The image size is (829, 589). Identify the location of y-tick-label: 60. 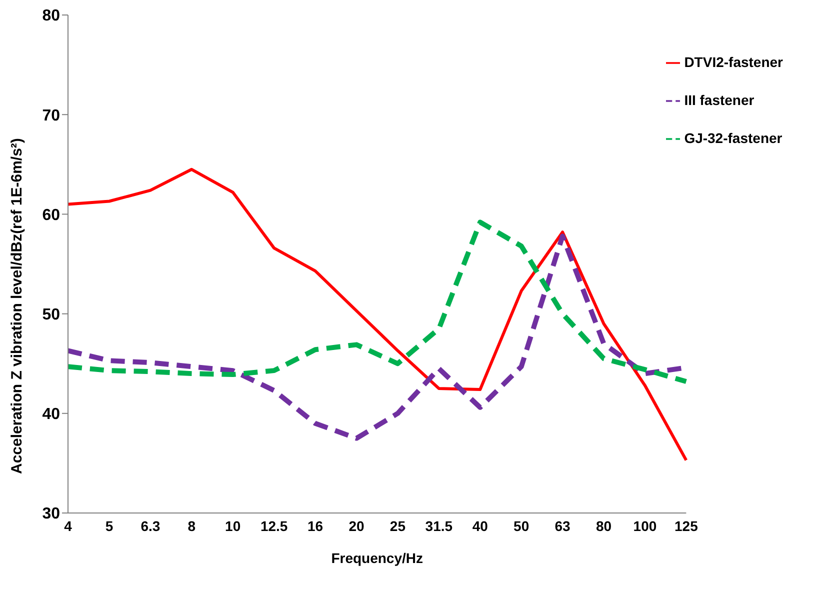
(51, 215).